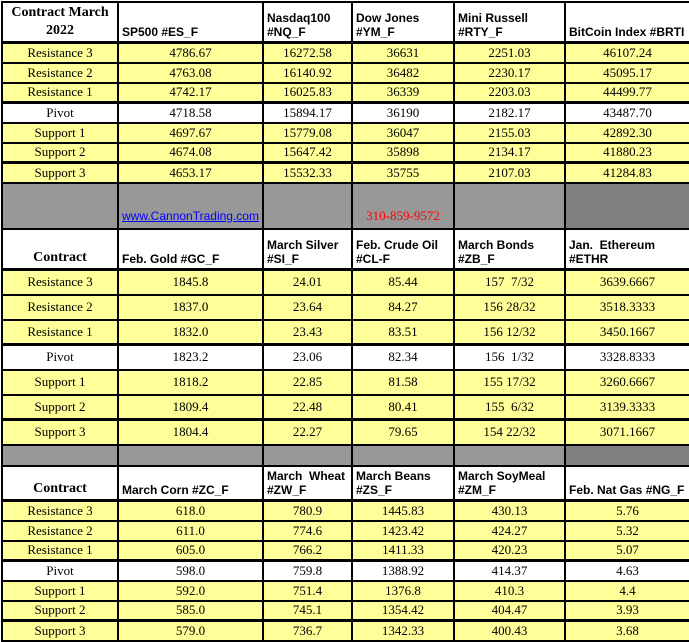  What do you see at coordinates (403, 483) in the screenshot?
I see `column-header-cell: March Beans #ZS_F` at bounding box center [403, 483].